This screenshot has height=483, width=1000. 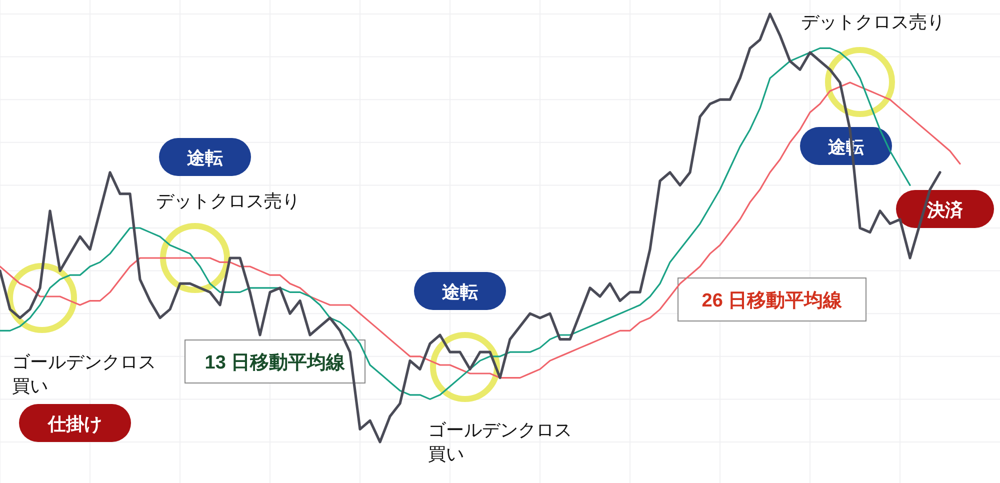 I want to click on series-label: 26 日移動平均線, so click(x=773, y=301).